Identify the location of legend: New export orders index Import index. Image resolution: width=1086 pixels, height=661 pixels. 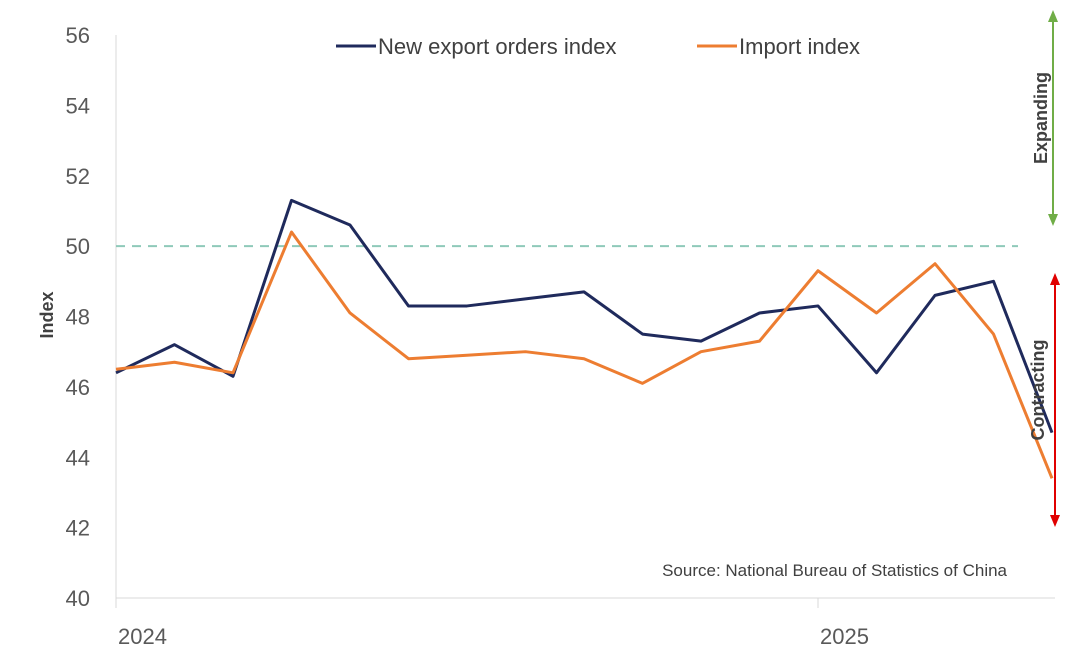
(598, 46).